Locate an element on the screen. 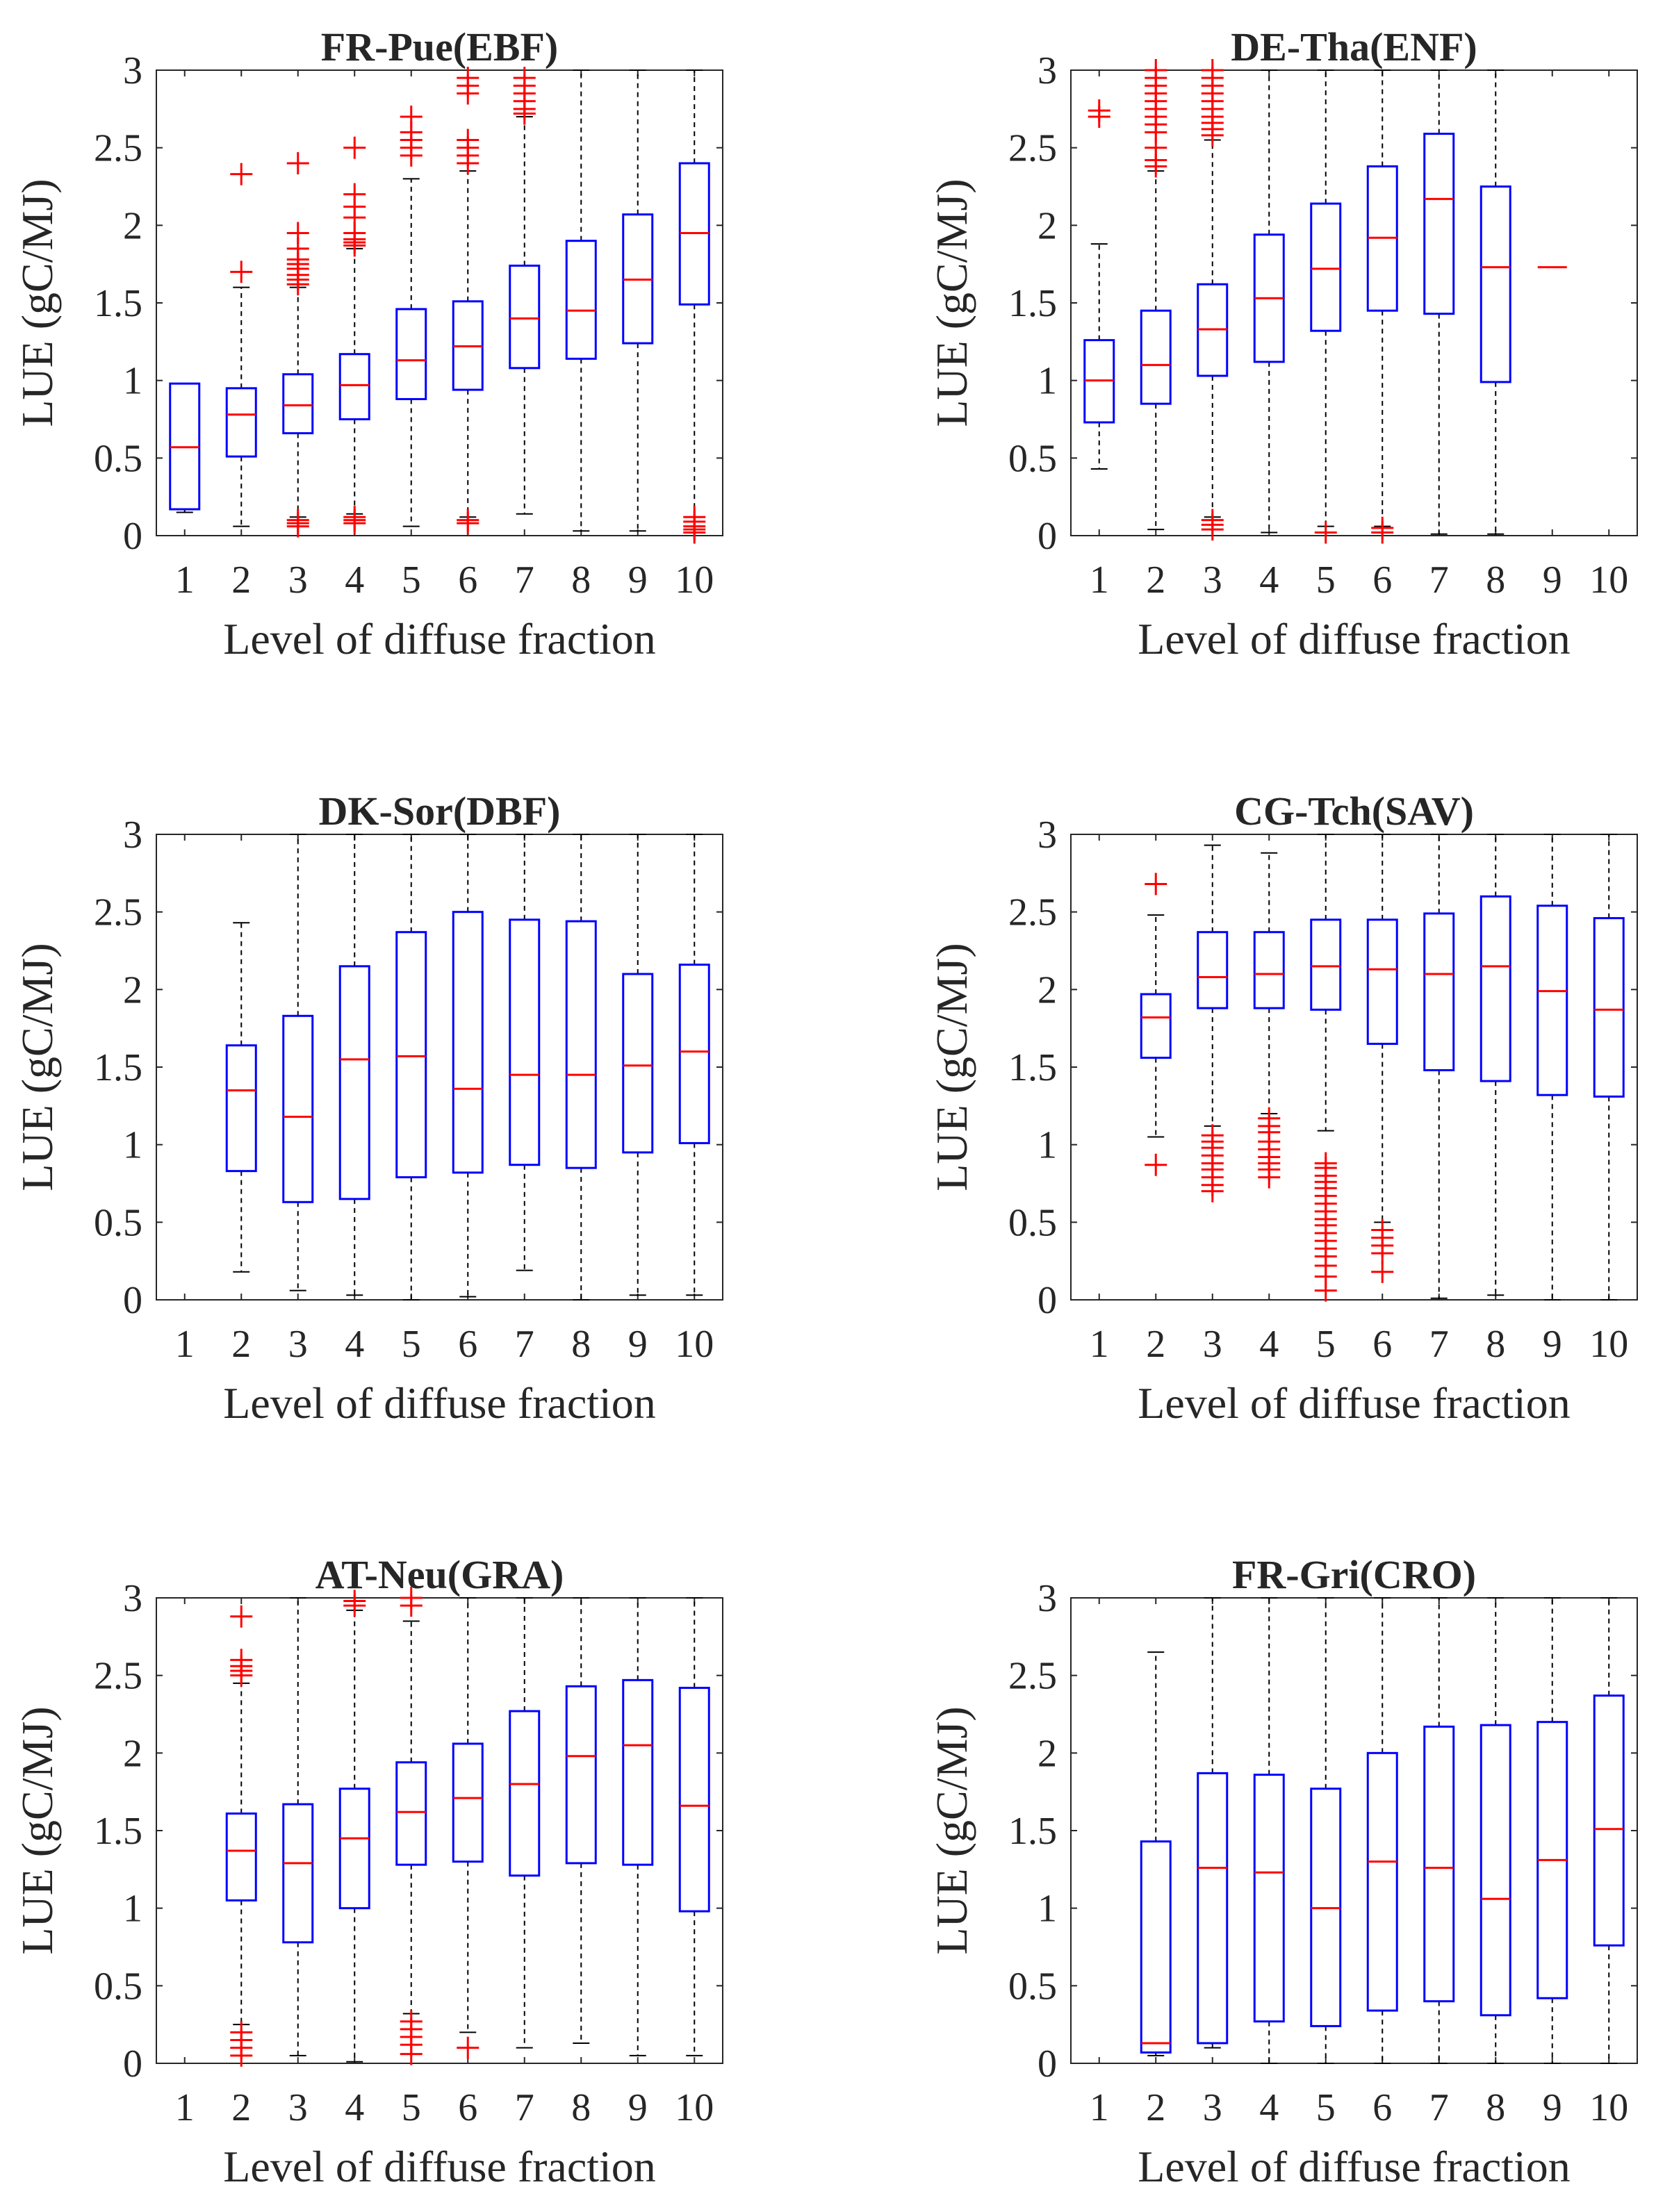  y-tick-label: 3 is located at coordinates (132, 70).